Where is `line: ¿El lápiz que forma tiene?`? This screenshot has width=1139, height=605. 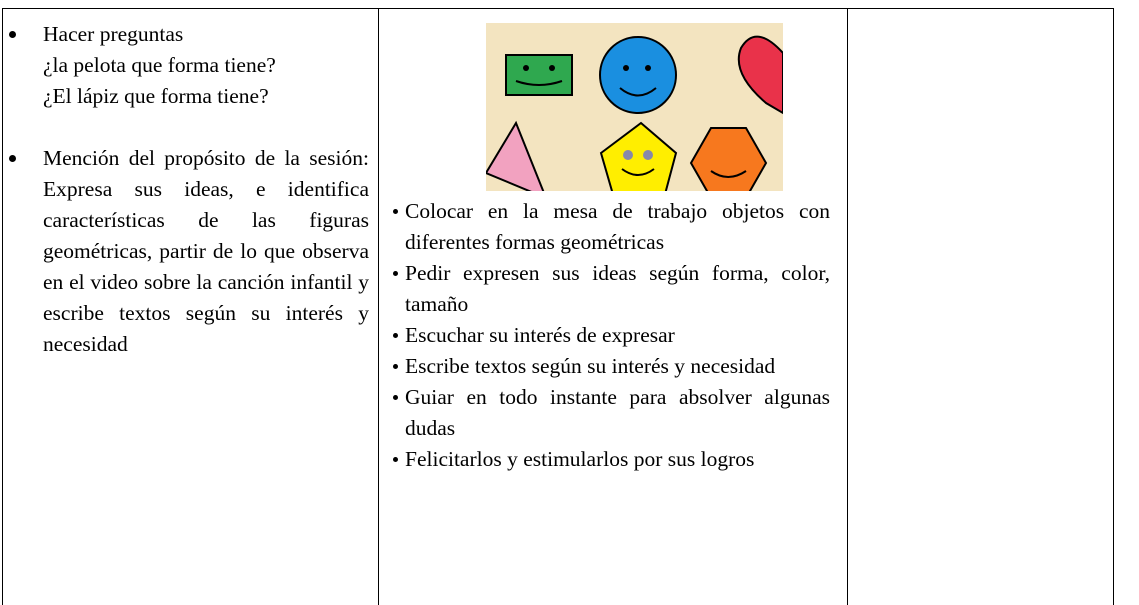
line: ¿El lápiz que forma tiene? is located at coordinates (156, 96).